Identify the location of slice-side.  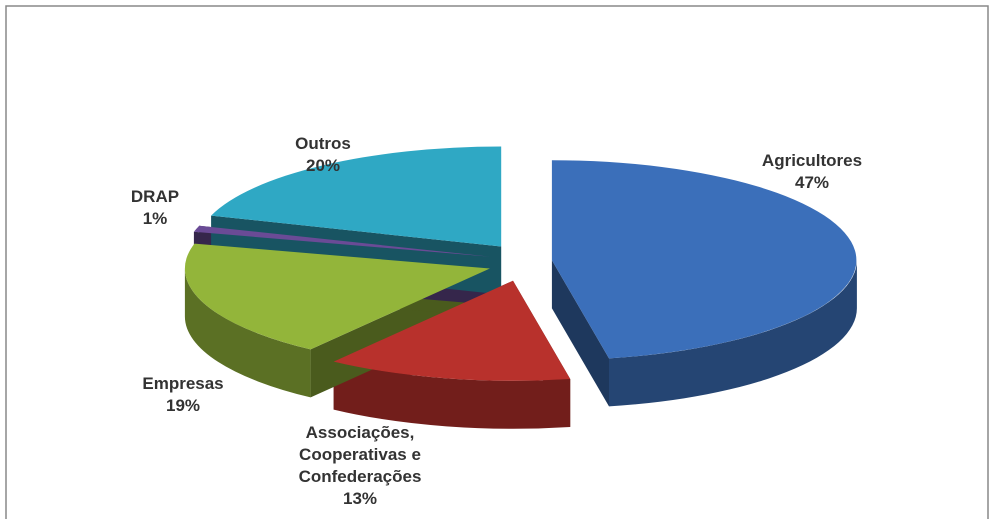
(580, 333).